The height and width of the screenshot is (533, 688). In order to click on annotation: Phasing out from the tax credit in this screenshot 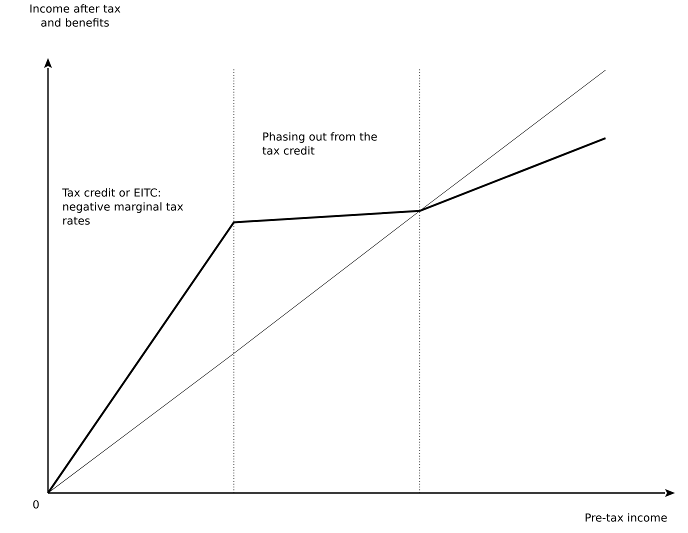, I will do `click(319, 143)`.